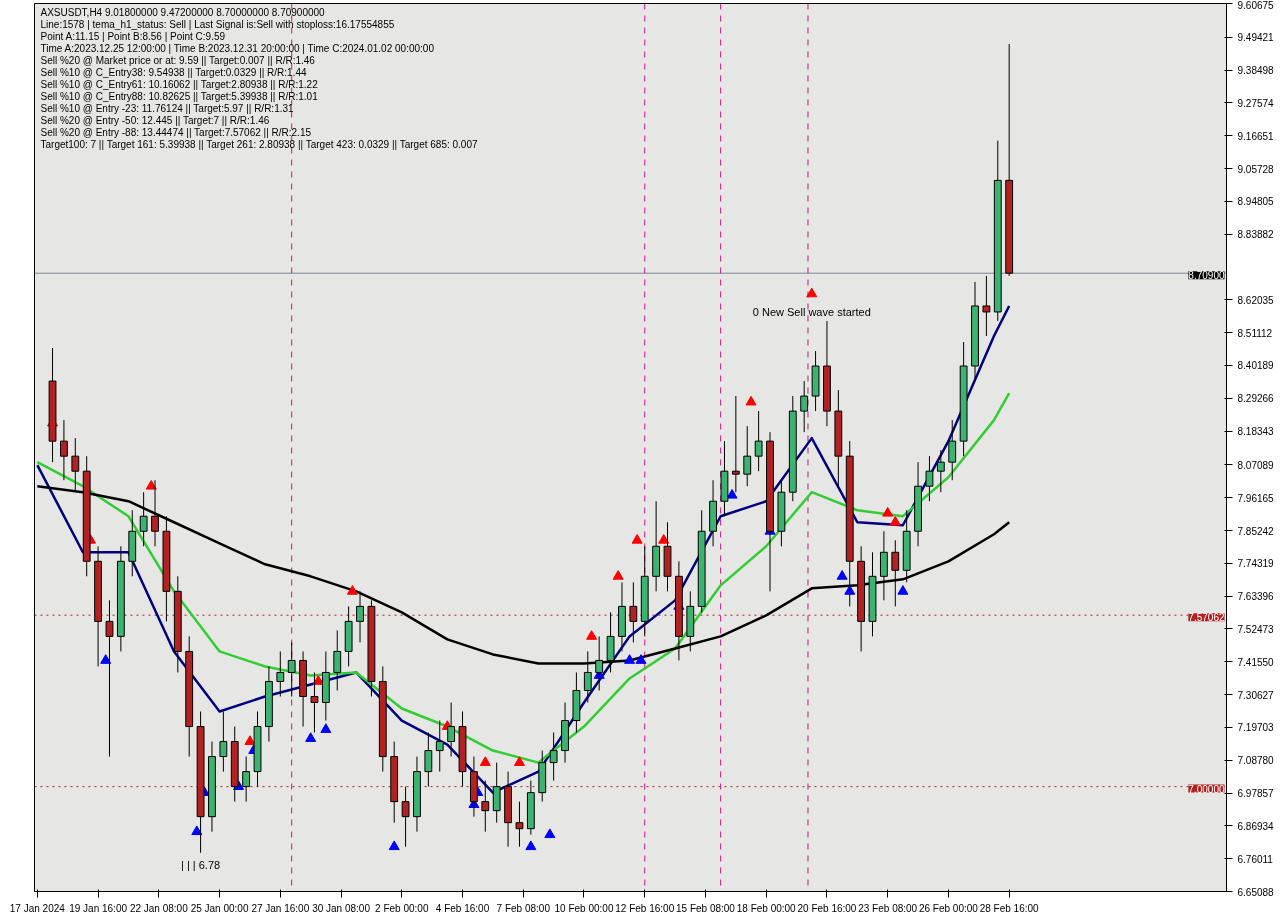 This screenshot has width=1280, height=920. I want to click on x-tick-label: 27 Jan 16:00, so click(280, 908).